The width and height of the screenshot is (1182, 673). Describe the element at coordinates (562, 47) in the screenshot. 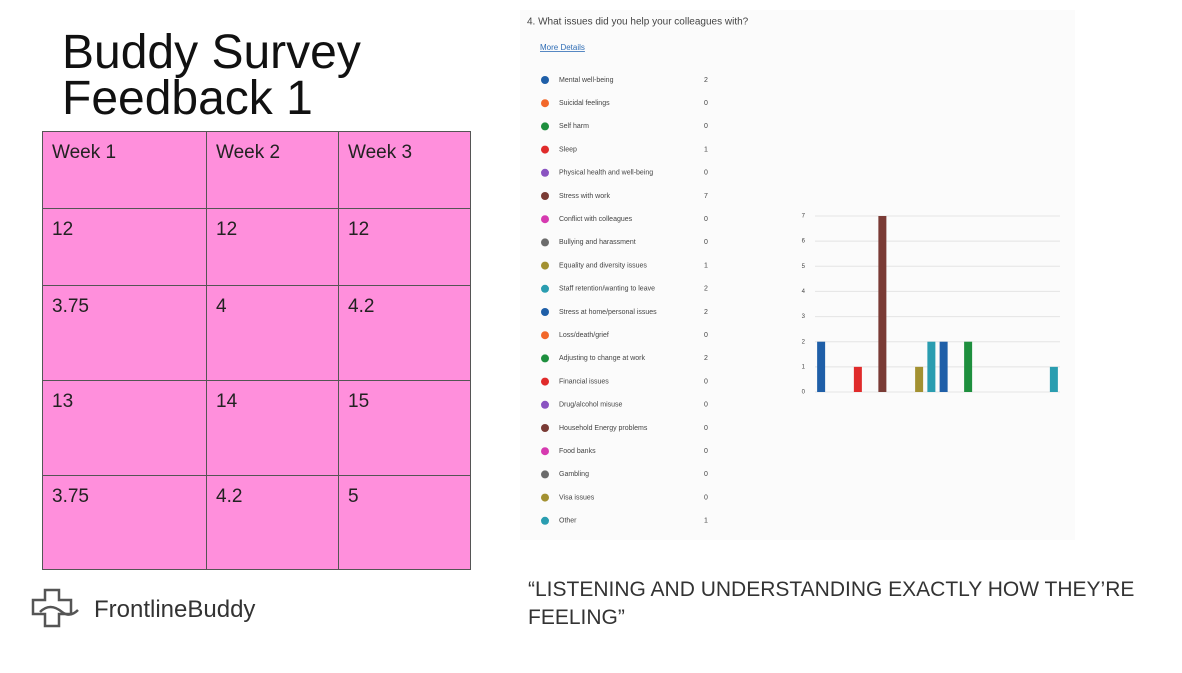

I see `more-details-link: More Details` at that location.